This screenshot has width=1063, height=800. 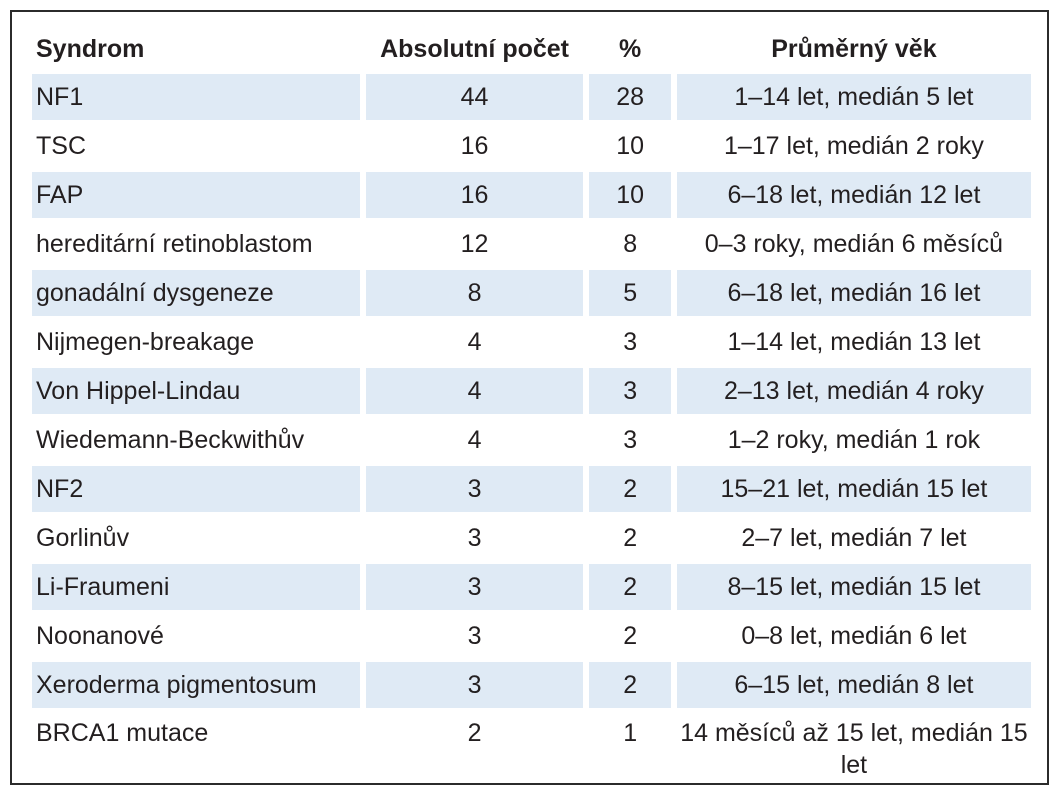 I want to click on cell-syndrom: gonadální dysgeneze, so click(x=196, y=294).